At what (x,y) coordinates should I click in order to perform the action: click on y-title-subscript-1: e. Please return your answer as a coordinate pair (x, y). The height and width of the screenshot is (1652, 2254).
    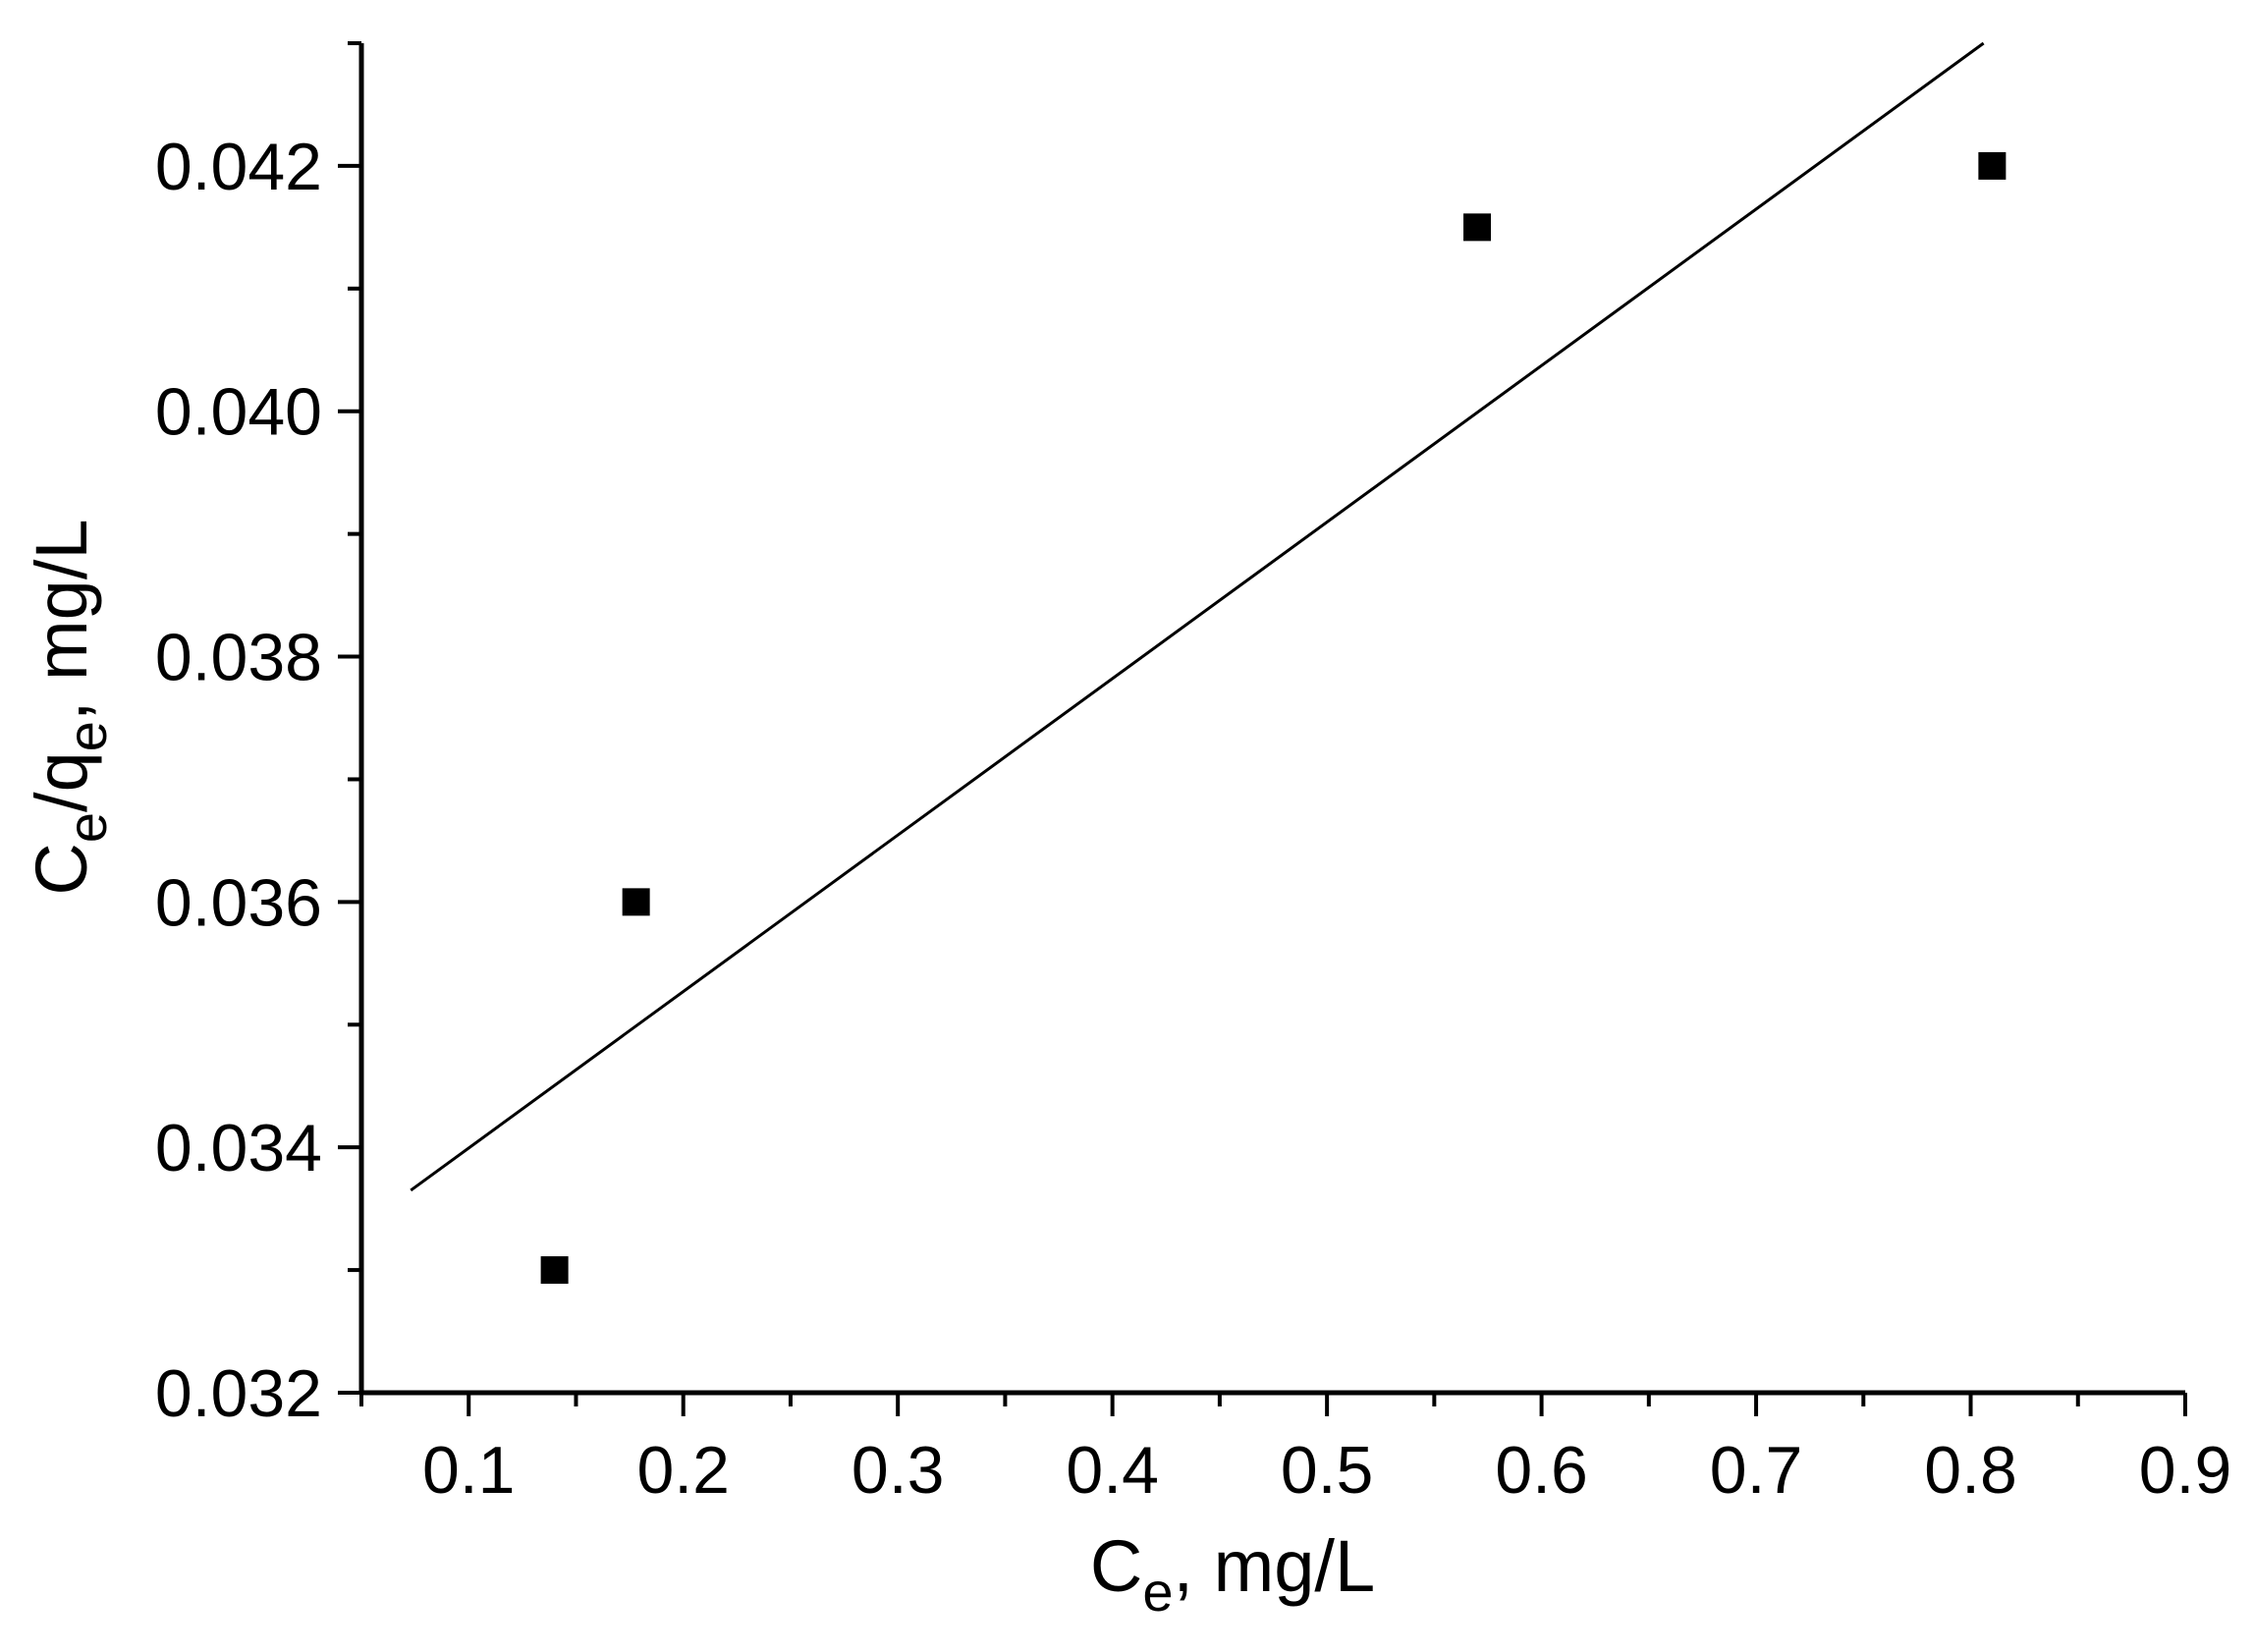
    Looking at the image, I should click on (87, 827).